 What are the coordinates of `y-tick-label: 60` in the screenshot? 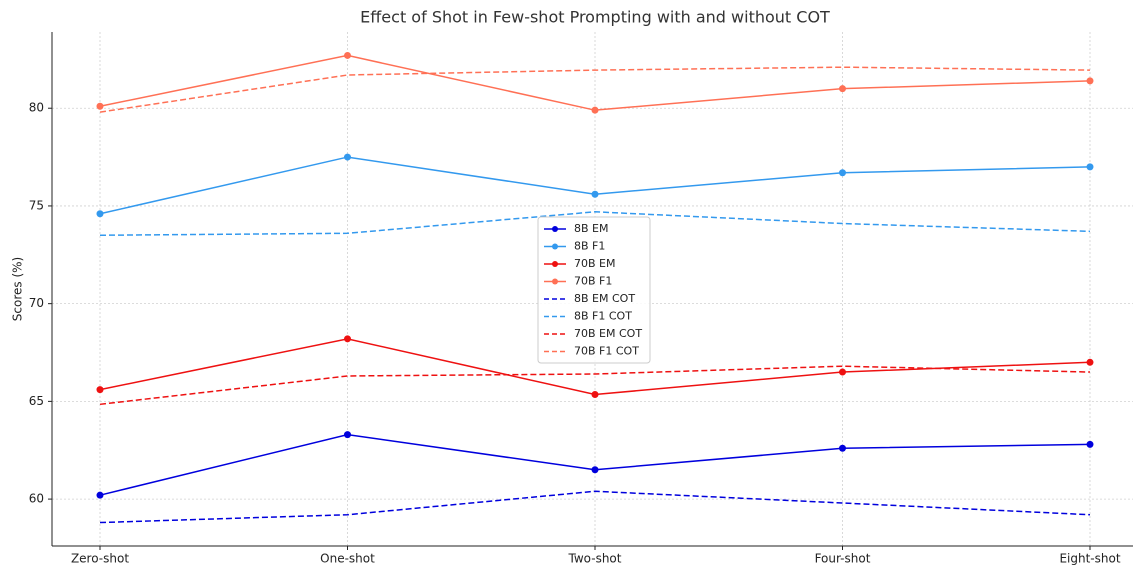 It's located at (36, 499).